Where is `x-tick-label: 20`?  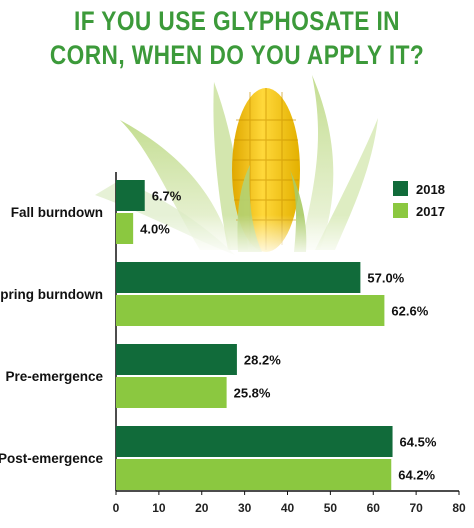 x-tick-label: 20 is located at coordinates (202, 508).